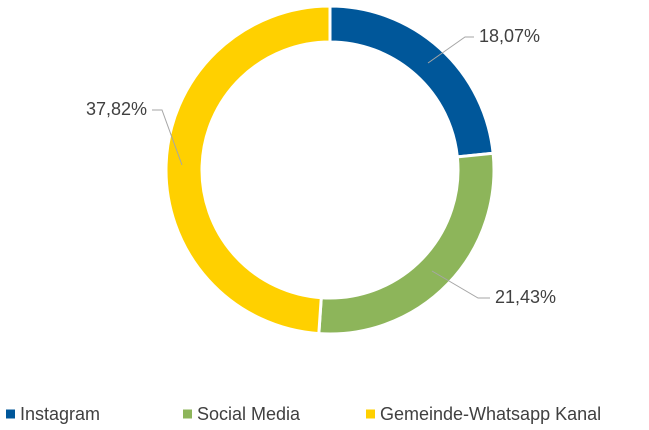 This screenshot has width=649, height=430. I want to click on legend-label: Social Media, so click(249, 414).